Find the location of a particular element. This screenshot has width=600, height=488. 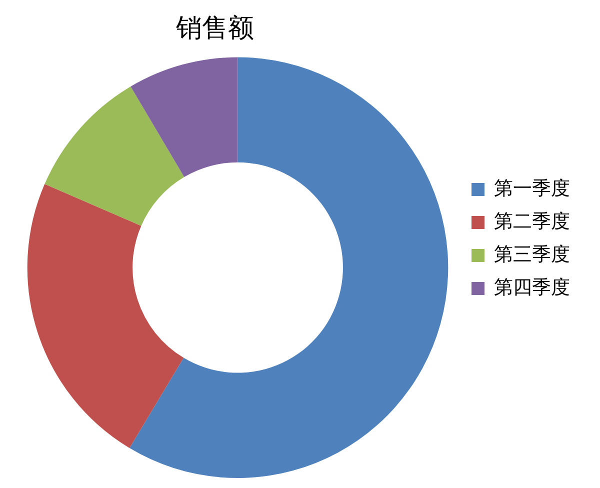

legend-label: 第三季度 is located at coordinates (532, 254).